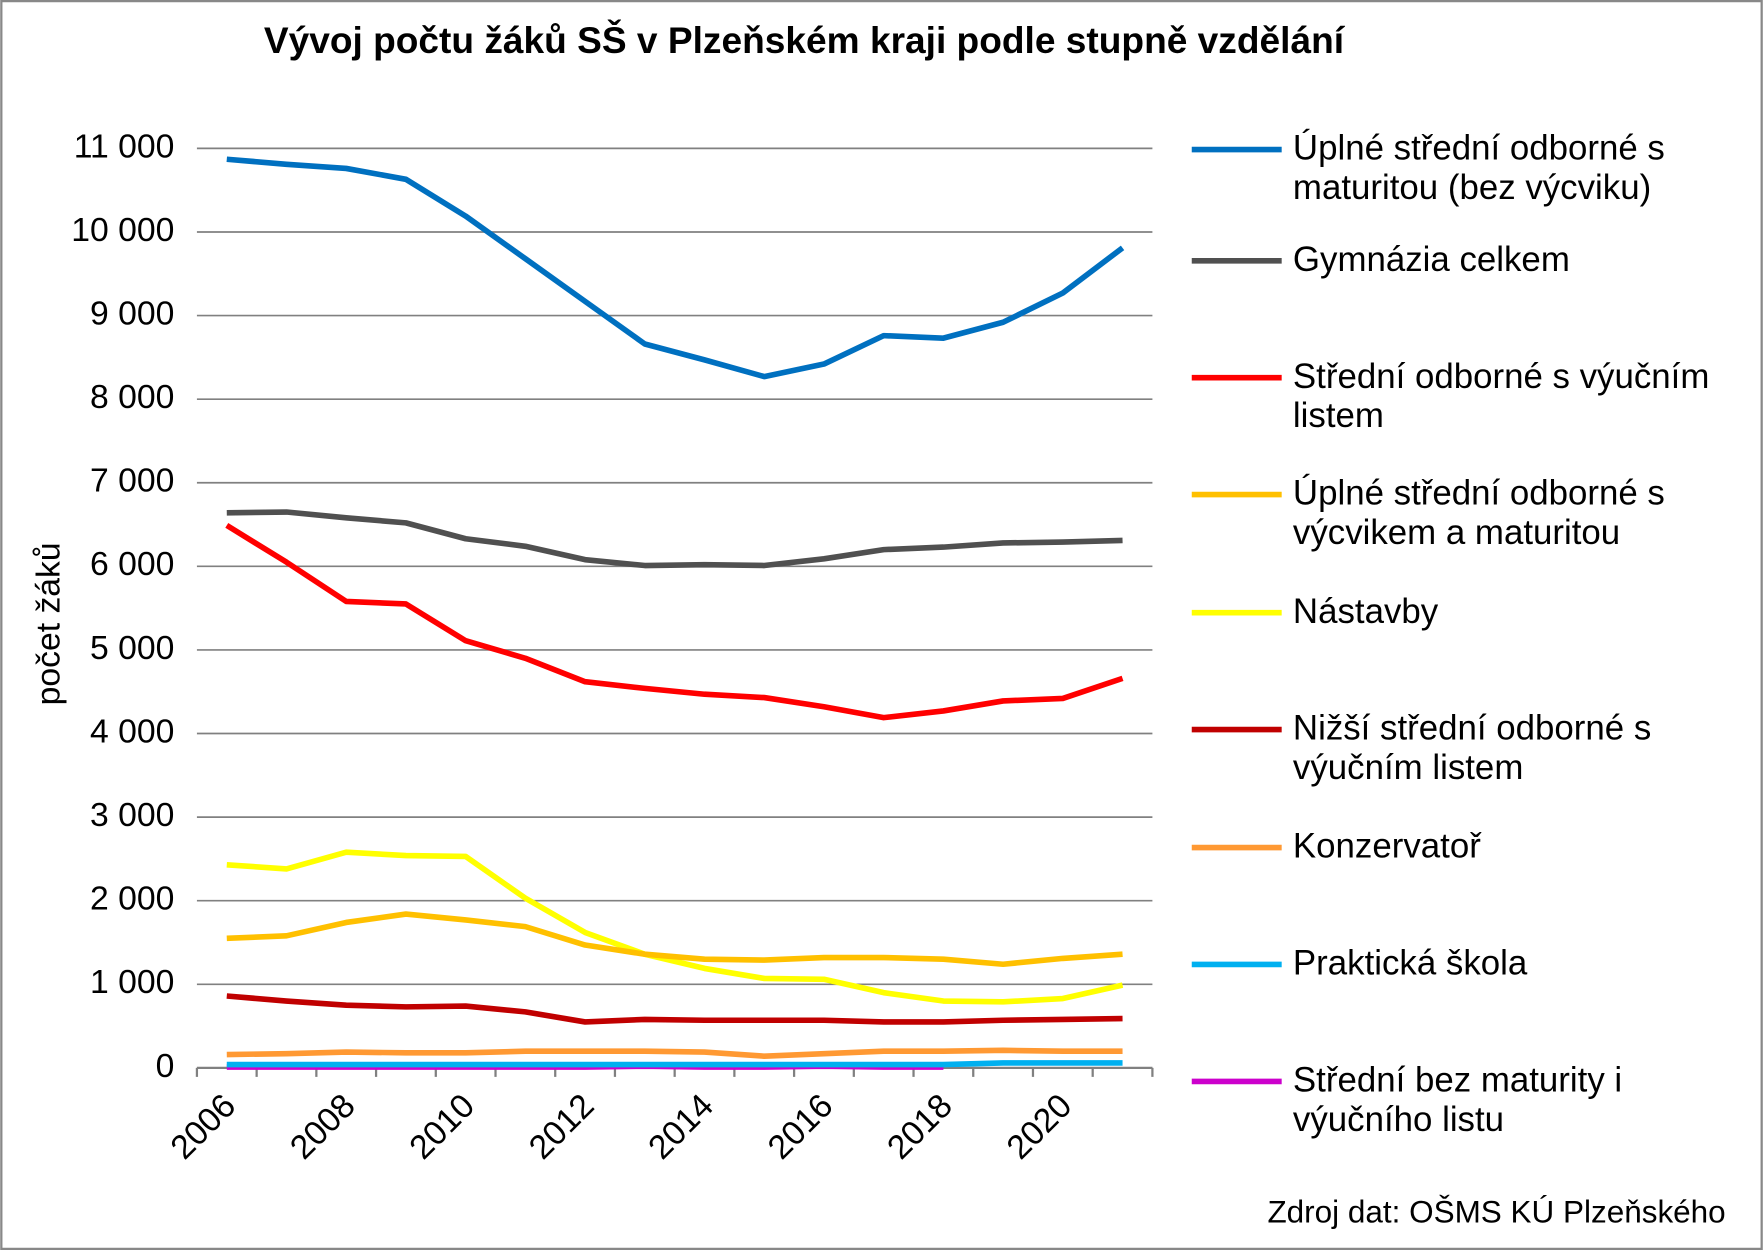  Describe the element at coordinates (165, 1066) in the screenshot. I see `y-tick-label: 0` at that location.